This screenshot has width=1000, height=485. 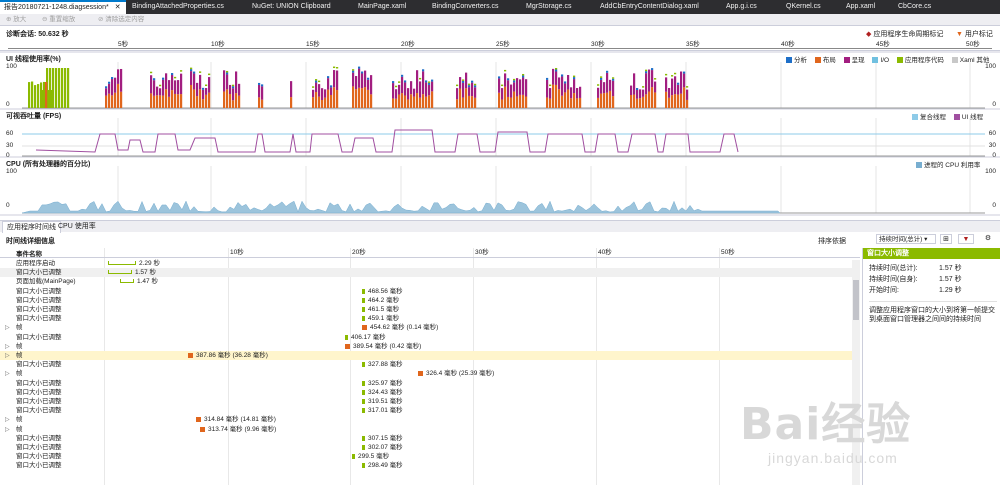 What do you see at coordinates (426, 410) in the screenshot?
I see `table-row: 窗口大小已调整 317.01 毫秒` at bounding box center [426, 410].